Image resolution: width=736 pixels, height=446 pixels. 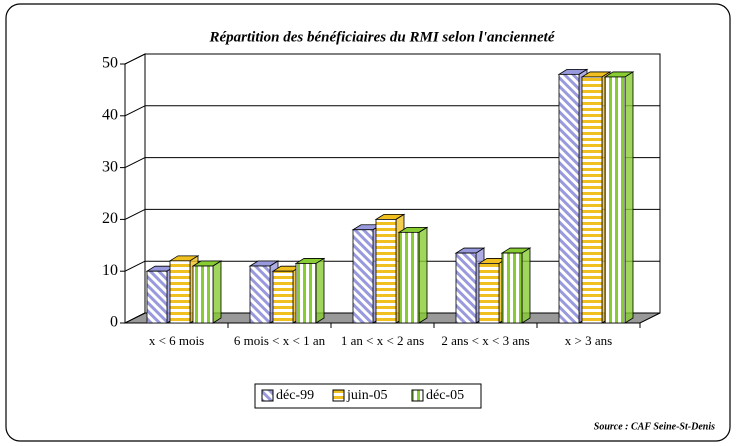 What do you see at coordinates (114, 322) in the screenshot?
I see `y-tick-label: 0` at bounding box center [114, 322].